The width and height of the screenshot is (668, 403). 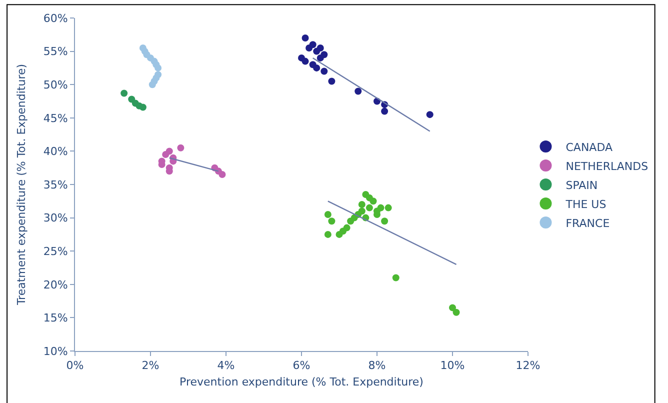 What do you see at coordinates (528, 365) in the screenshot?
I see `x-tick-label: 12%` at bounding box center [528, 365].